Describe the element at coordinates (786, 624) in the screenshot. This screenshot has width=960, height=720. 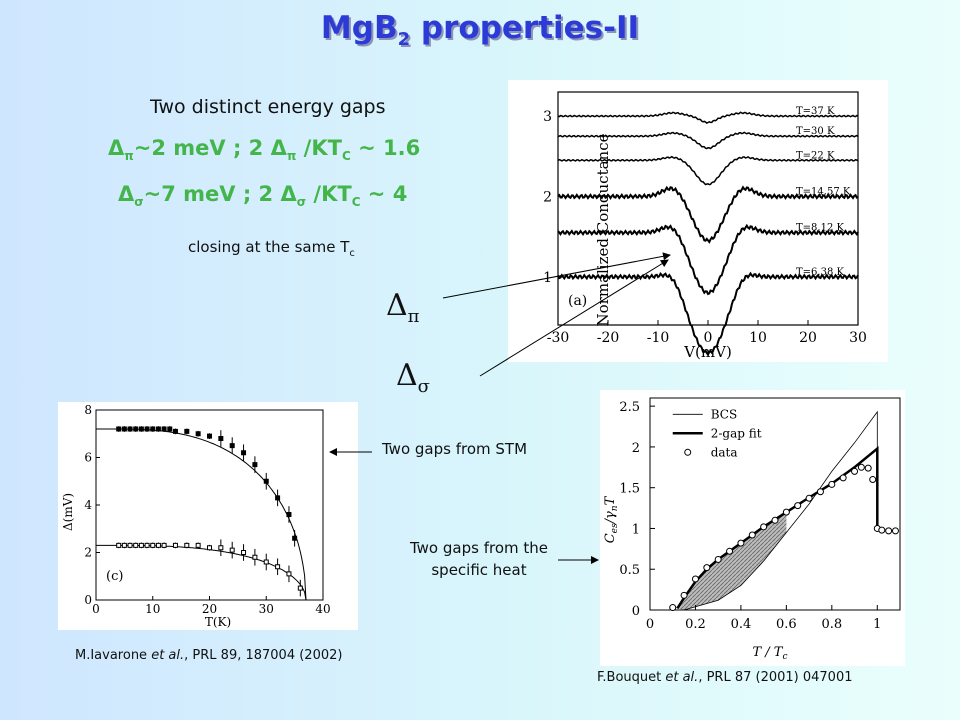
I see `x-tick-label: 0.6` at that location.